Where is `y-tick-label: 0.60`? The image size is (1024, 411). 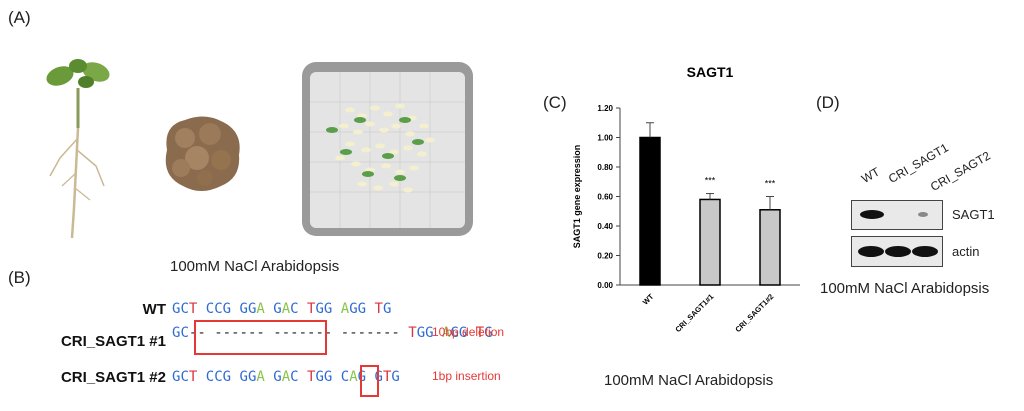 y-tick-label: 0.60 is located at coordinates (605, 197).